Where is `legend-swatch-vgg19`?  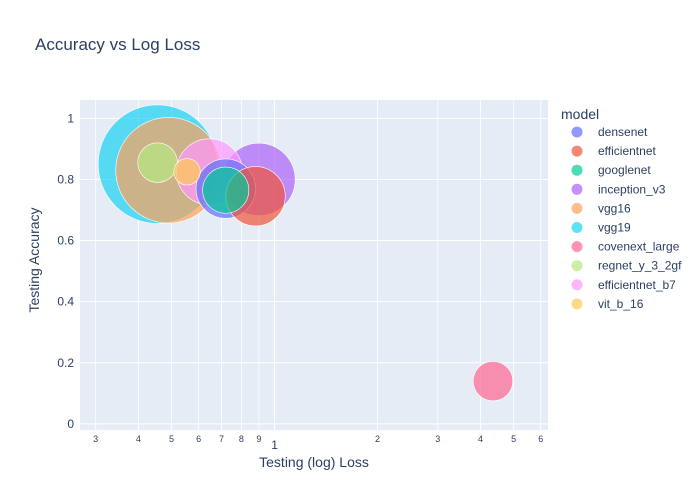 legend-swatch-vgg19 is located at coordinates (577, 227).